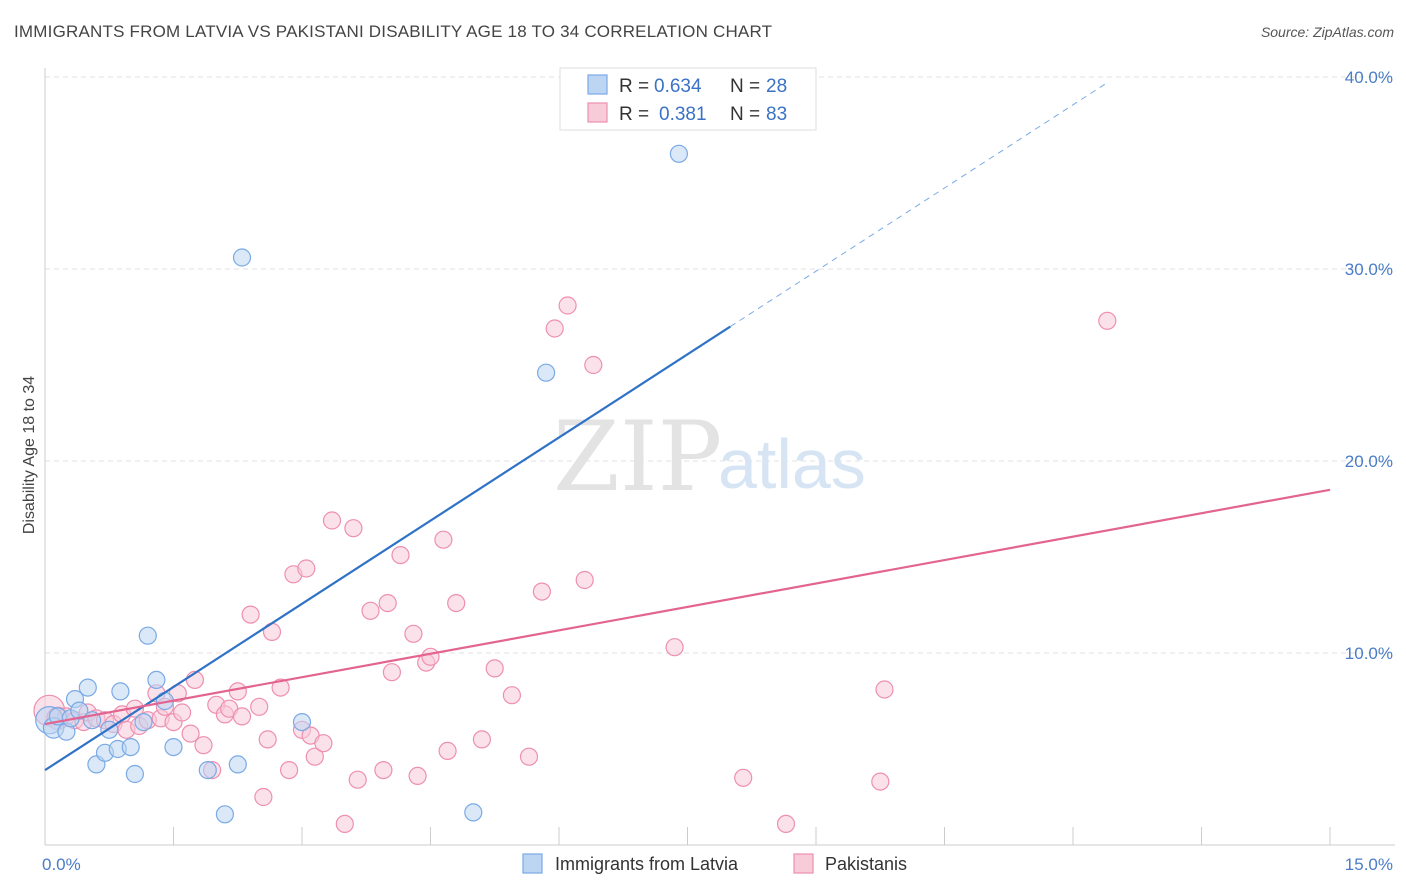 The height and width of the screenshot is (892, 1406). Describe the element at coordinates (1369, 77) in the screenshot. I see `y-tick-label: 40.0%` at that location.